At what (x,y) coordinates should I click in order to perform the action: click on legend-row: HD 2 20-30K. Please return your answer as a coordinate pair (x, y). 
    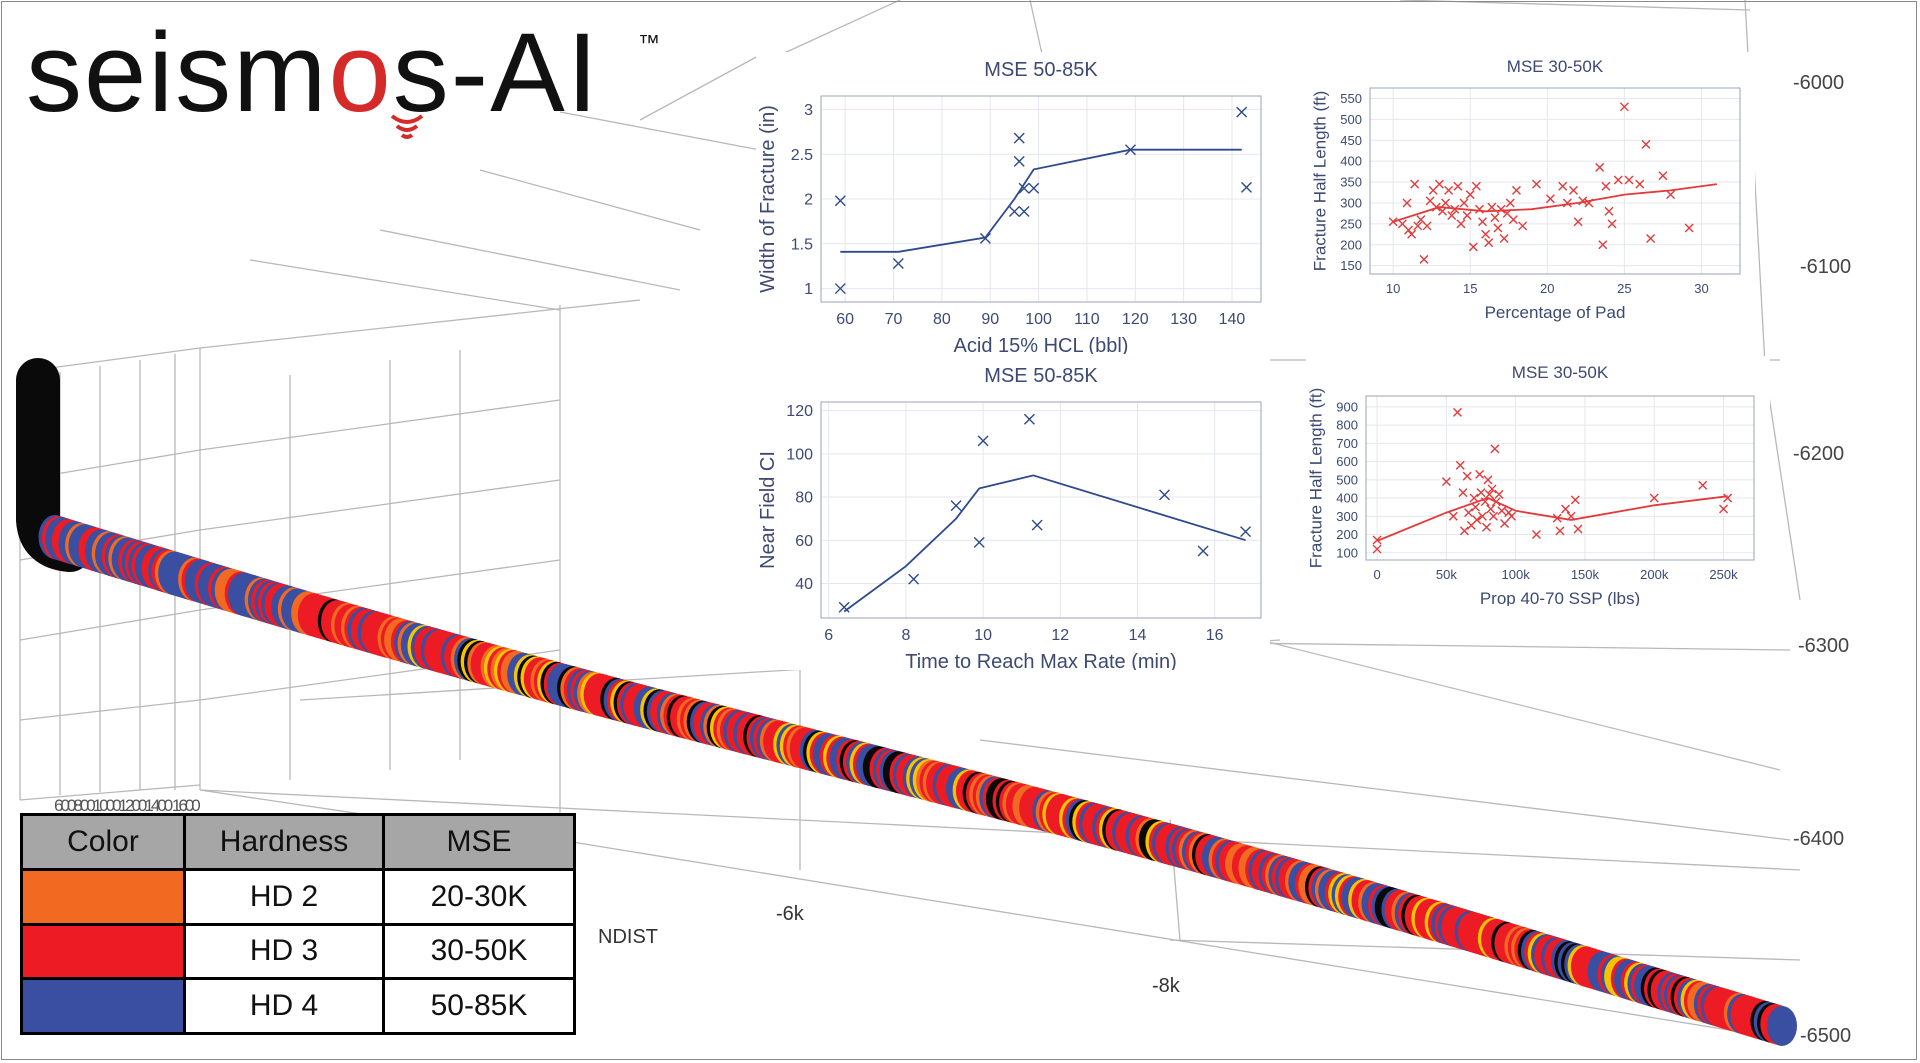
    Looking at the image, I should click on (298, 896).